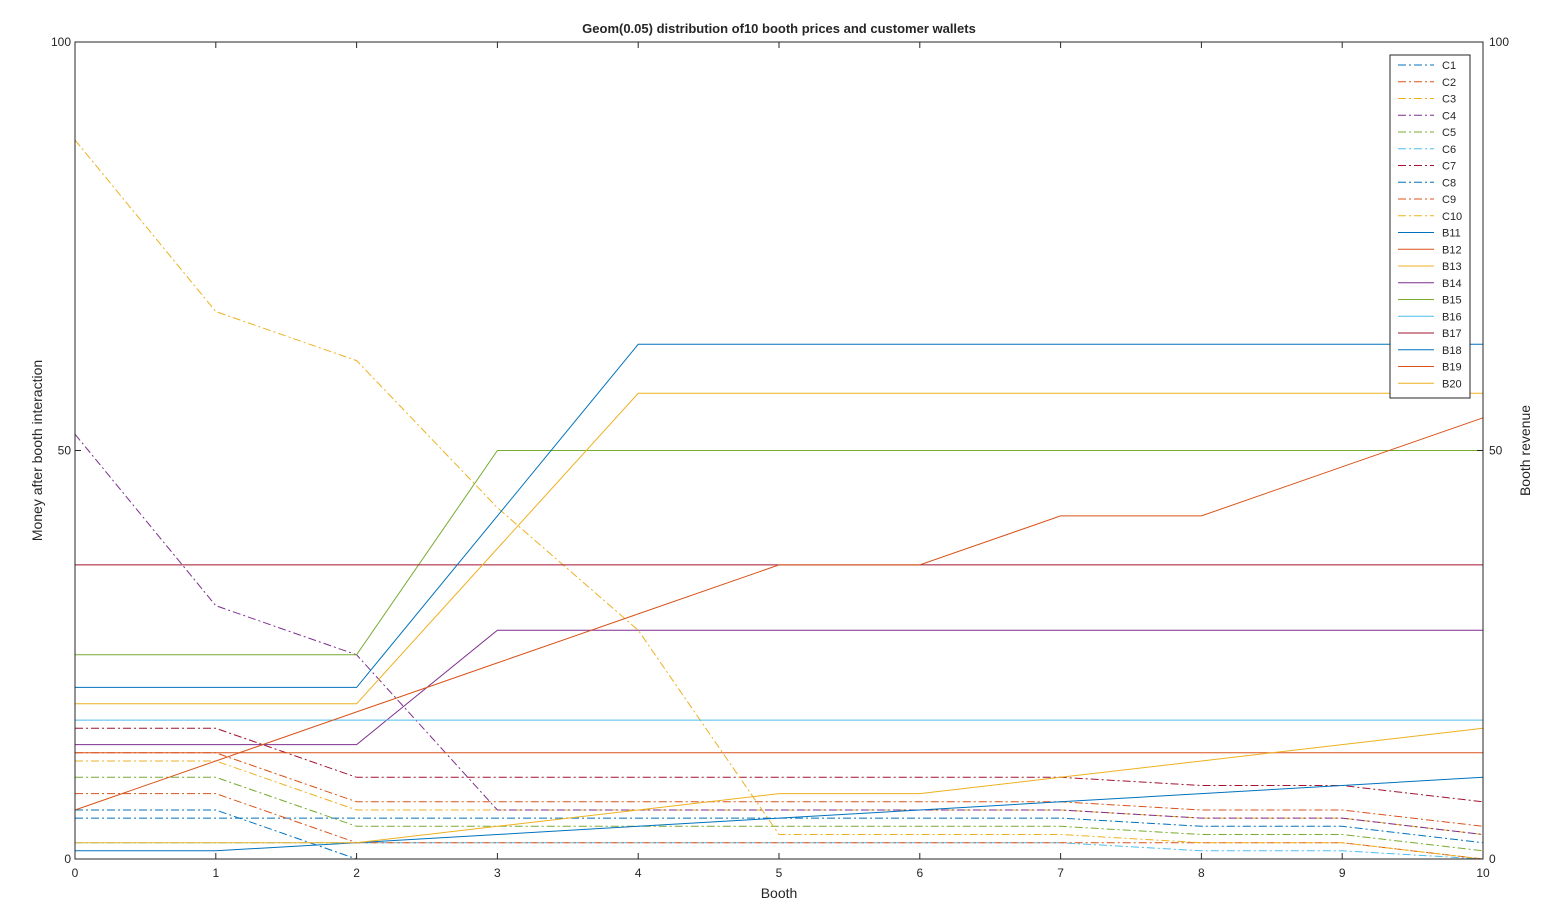 The height and width of the screenshot is (912, 1556). I want to click on series-line-c5, so click(779, 814).